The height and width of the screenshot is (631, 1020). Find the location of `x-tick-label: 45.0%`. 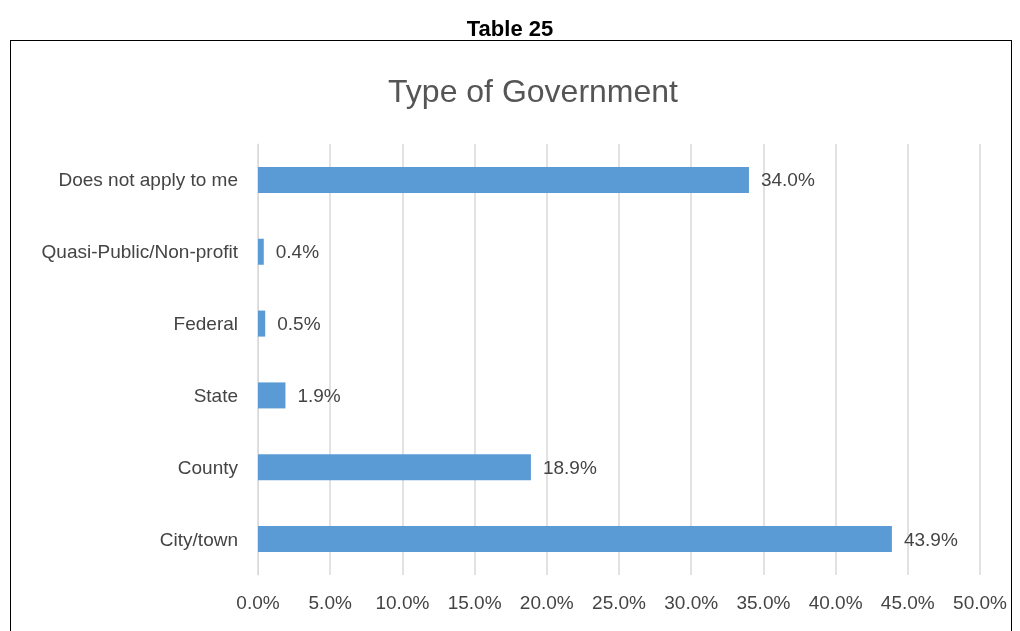

x-tick-label: 45.0% is located at coordinates (907, 602).